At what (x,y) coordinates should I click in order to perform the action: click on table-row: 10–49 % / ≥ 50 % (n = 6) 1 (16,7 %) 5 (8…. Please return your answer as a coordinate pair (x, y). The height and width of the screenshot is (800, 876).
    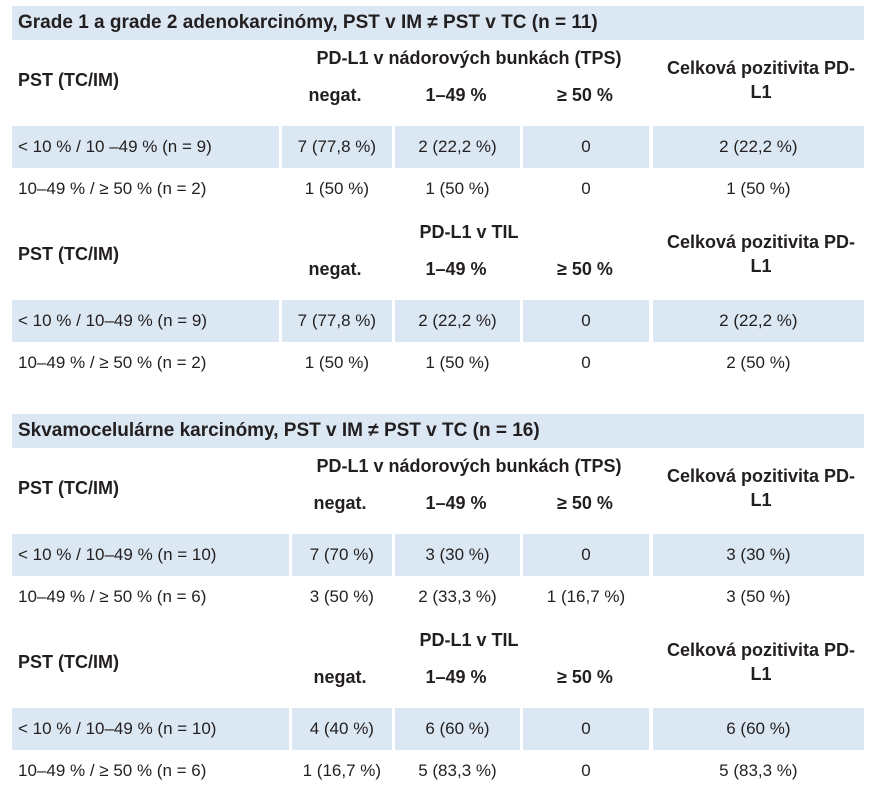
    Looking at the image, I should click on (438, 771).